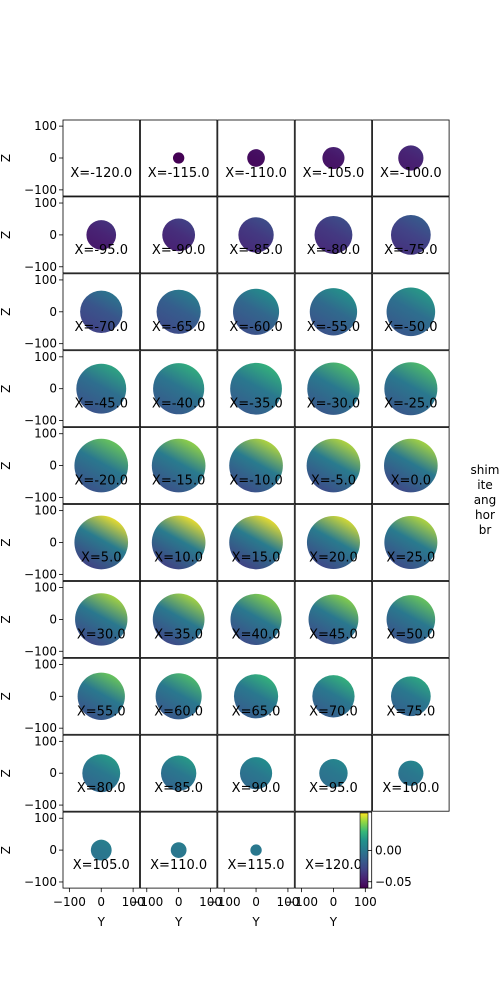 This screenshot has width=500, height=1000. I want to click on panel-label: X=-75.0, so click(410, 250).